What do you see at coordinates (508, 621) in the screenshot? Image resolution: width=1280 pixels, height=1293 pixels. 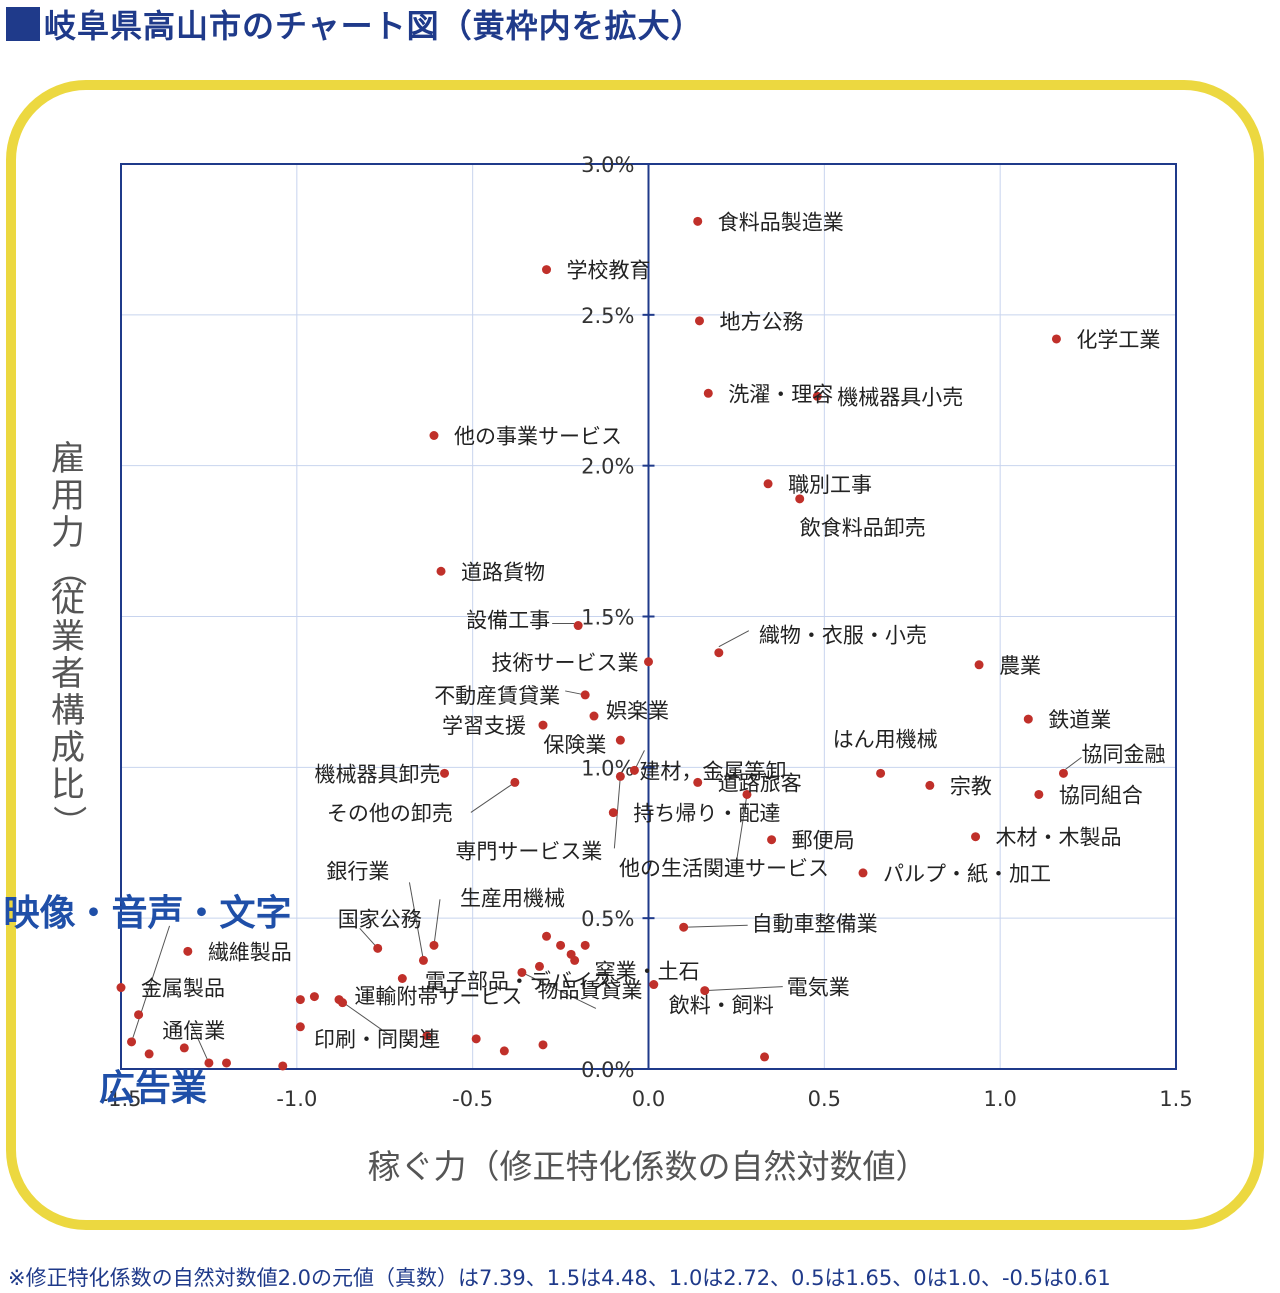 I see `point-label-10: 設備工事` at bounding box center [508, 621].